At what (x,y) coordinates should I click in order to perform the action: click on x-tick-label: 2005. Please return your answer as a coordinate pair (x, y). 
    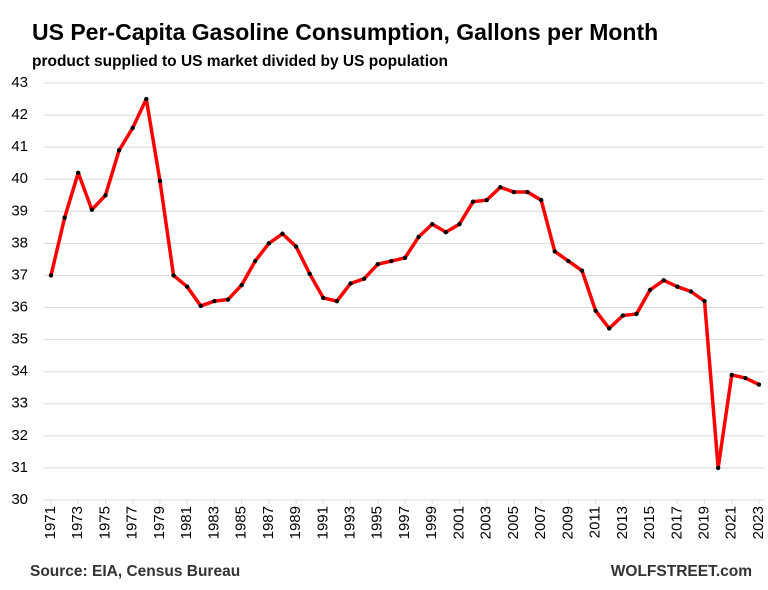
    Looking at the image, I should click on (513, 522).